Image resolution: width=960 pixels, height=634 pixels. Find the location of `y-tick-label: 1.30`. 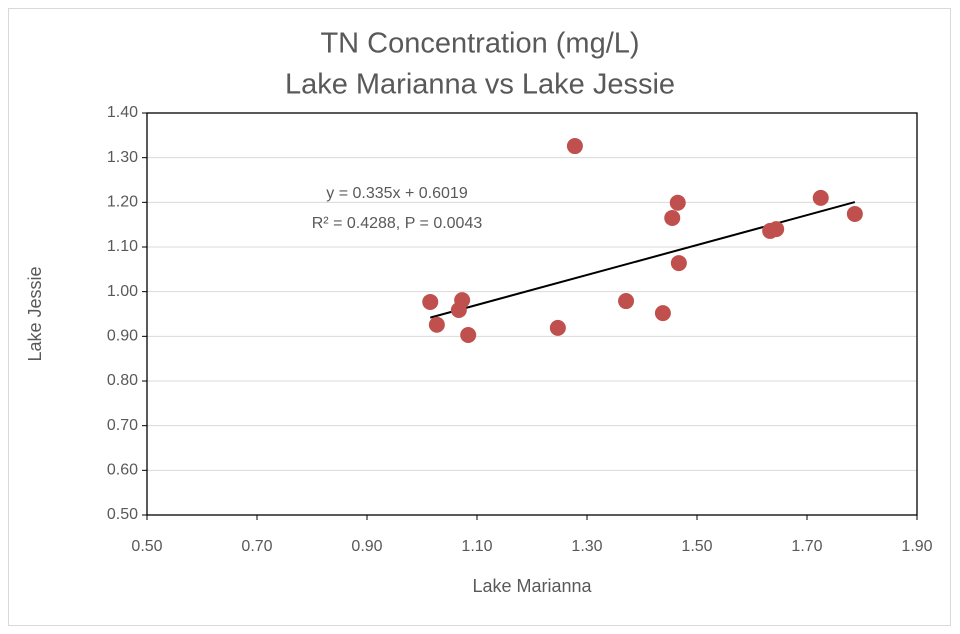

y-tick-label: 1.30 is located at coordinates (122, 157).